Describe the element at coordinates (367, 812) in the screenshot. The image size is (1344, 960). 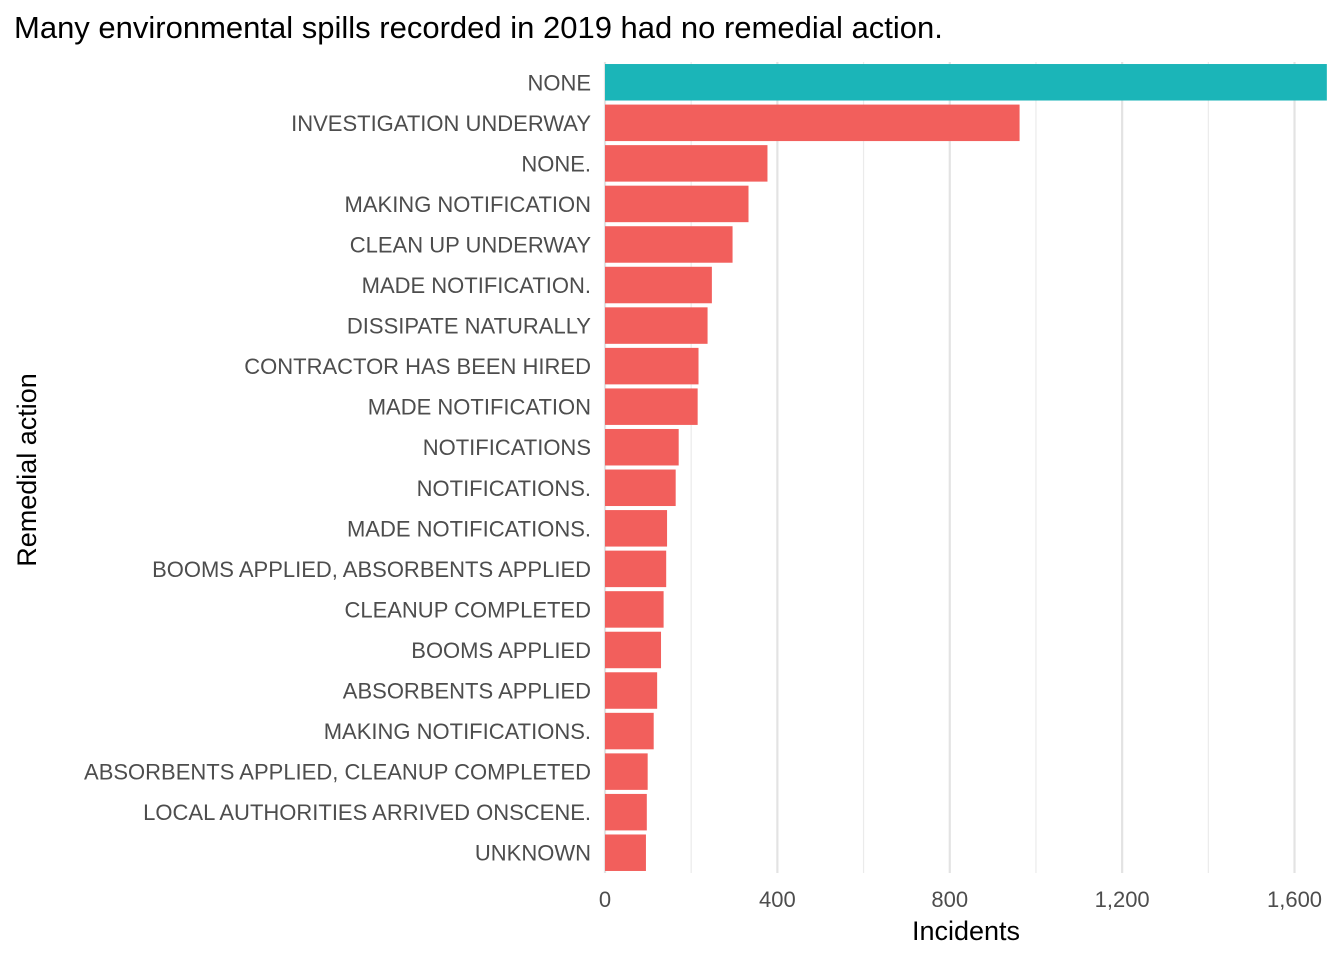
I see `y-tick-label: LOCAL AUTHORITIES ARRIVED ONSCENE.` at that location.